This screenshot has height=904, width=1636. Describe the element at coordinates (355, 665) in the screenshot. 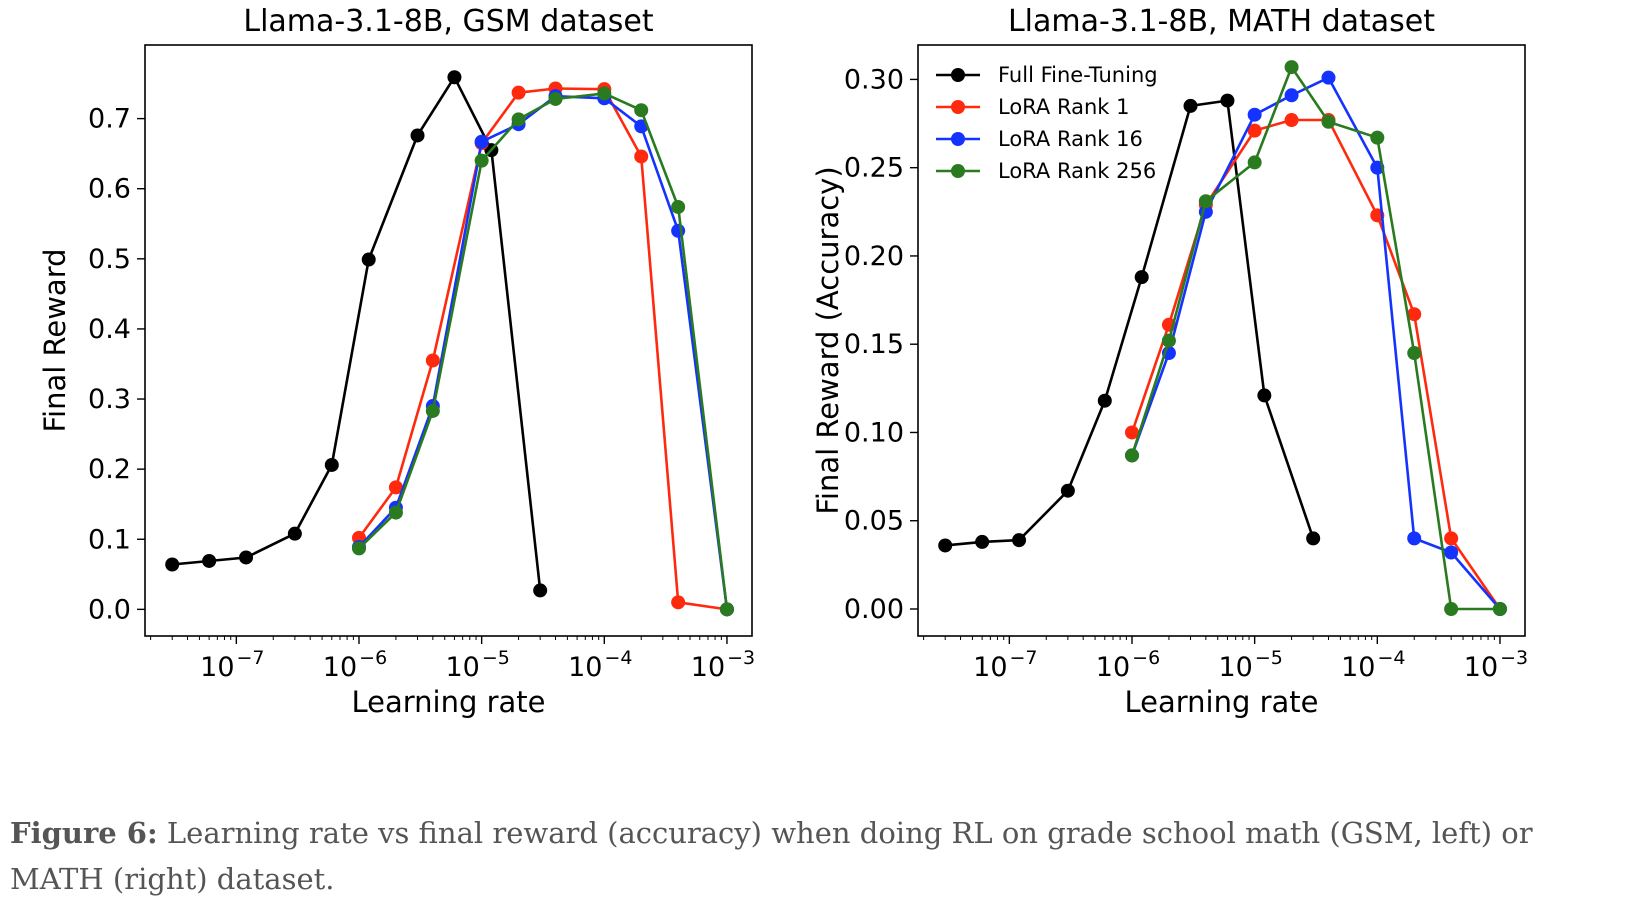

I see `x-tick-label: 10 −6` at that location.